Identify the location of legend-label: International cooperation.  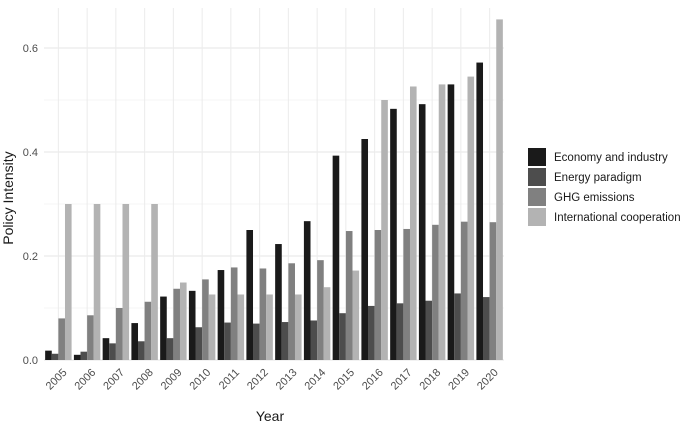
(617, 218).